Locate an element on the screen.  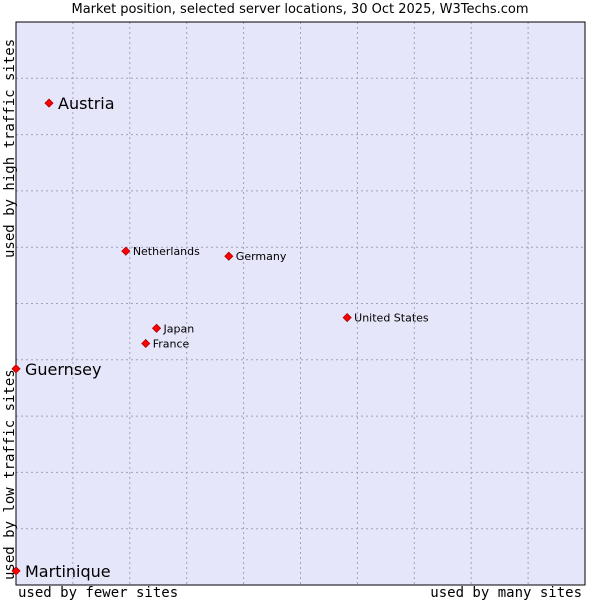
point-guernsey: Guernsey is located at coordinates (56, 369).